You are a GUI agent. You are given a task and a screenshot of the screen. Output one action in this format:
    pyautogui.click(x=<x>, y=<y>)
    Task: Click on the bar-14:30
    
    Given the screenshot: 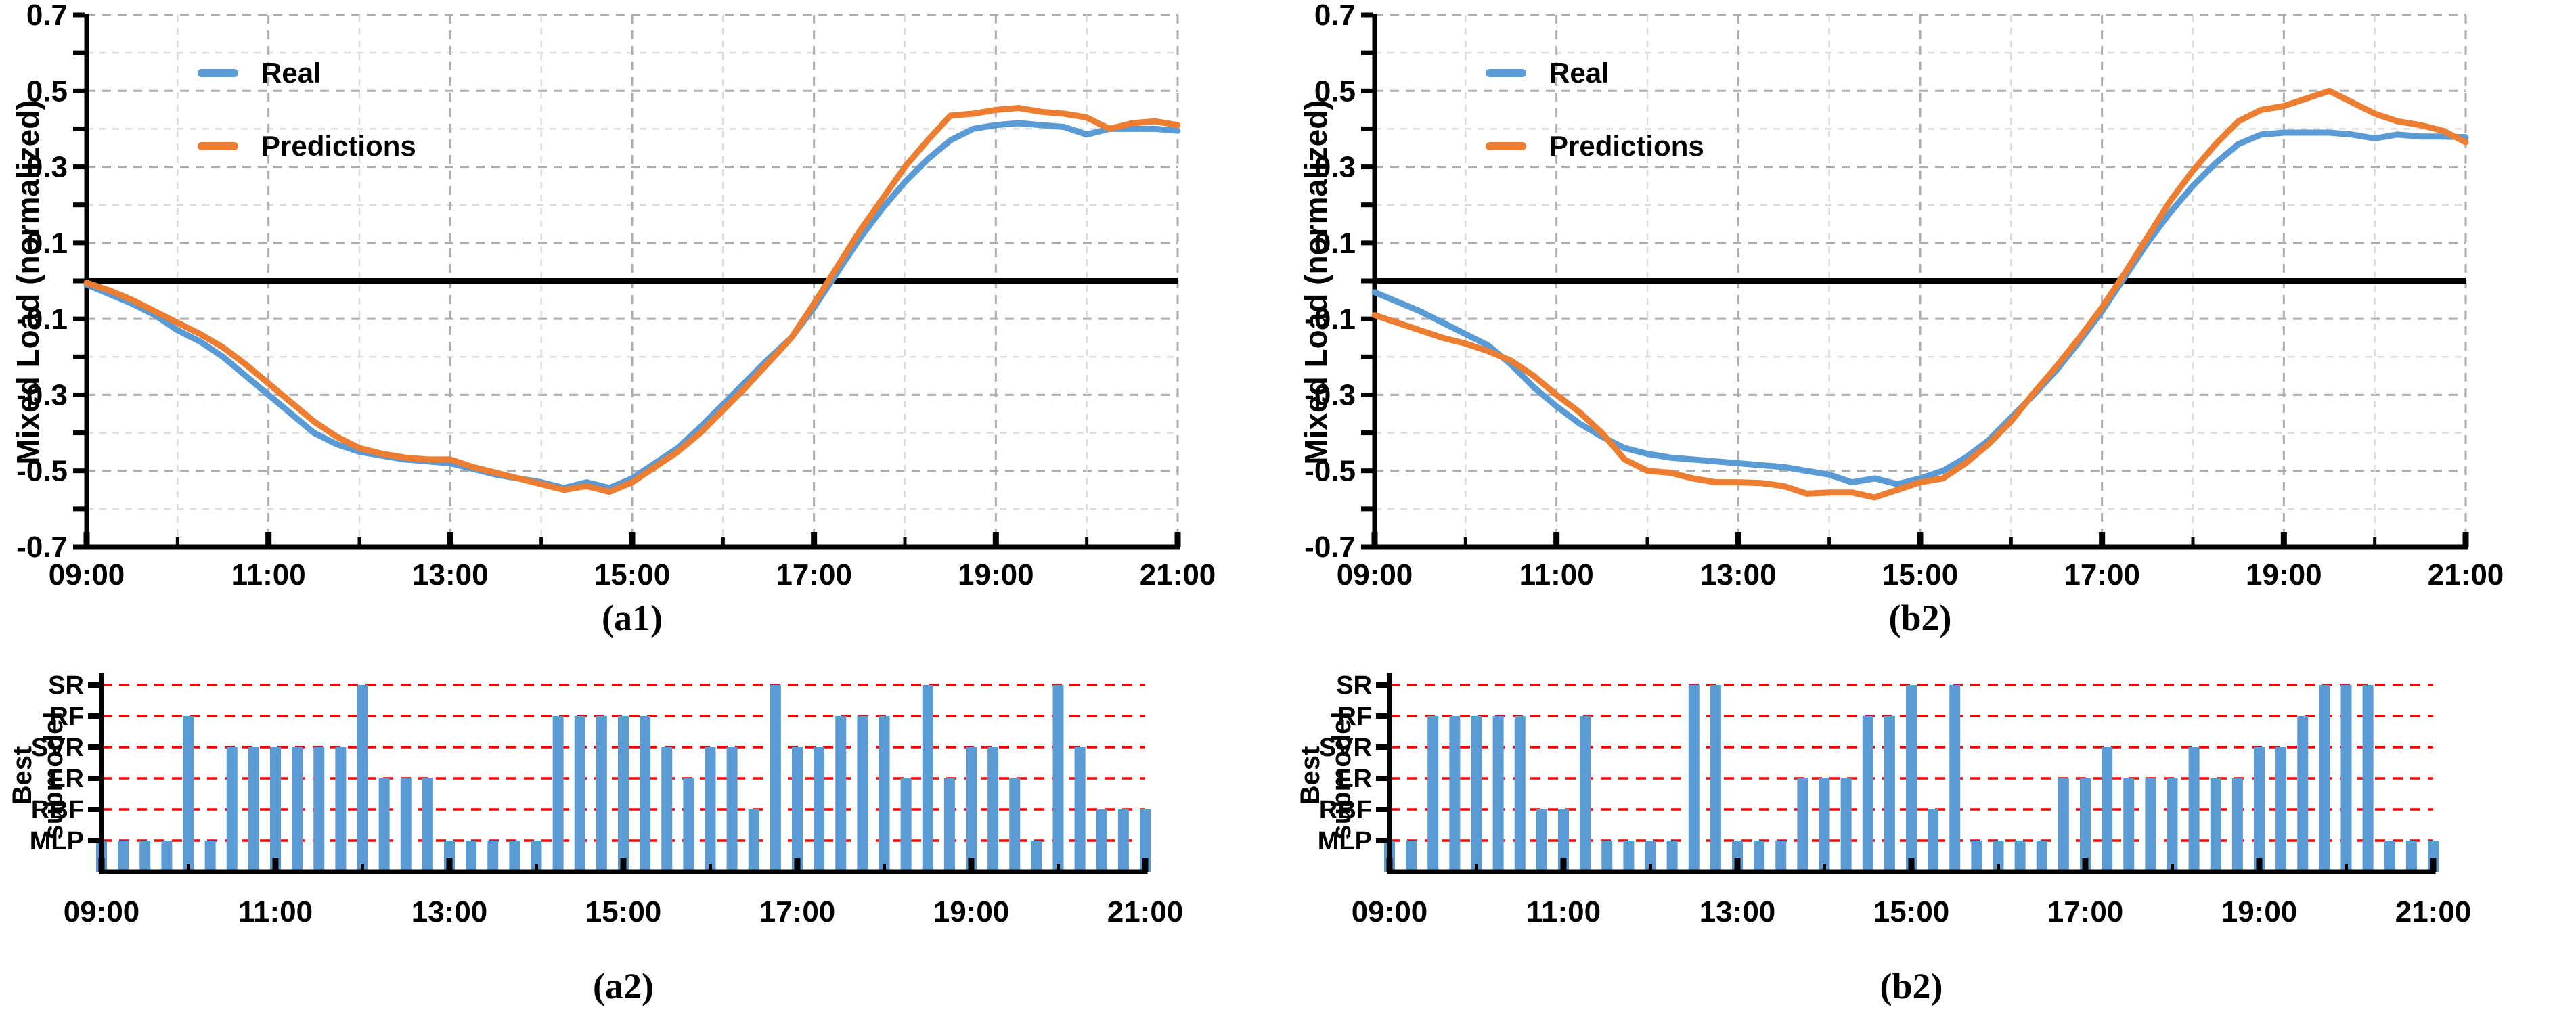 What is the action you would take?
    pyautogui.click(x=1867, y=794)
    